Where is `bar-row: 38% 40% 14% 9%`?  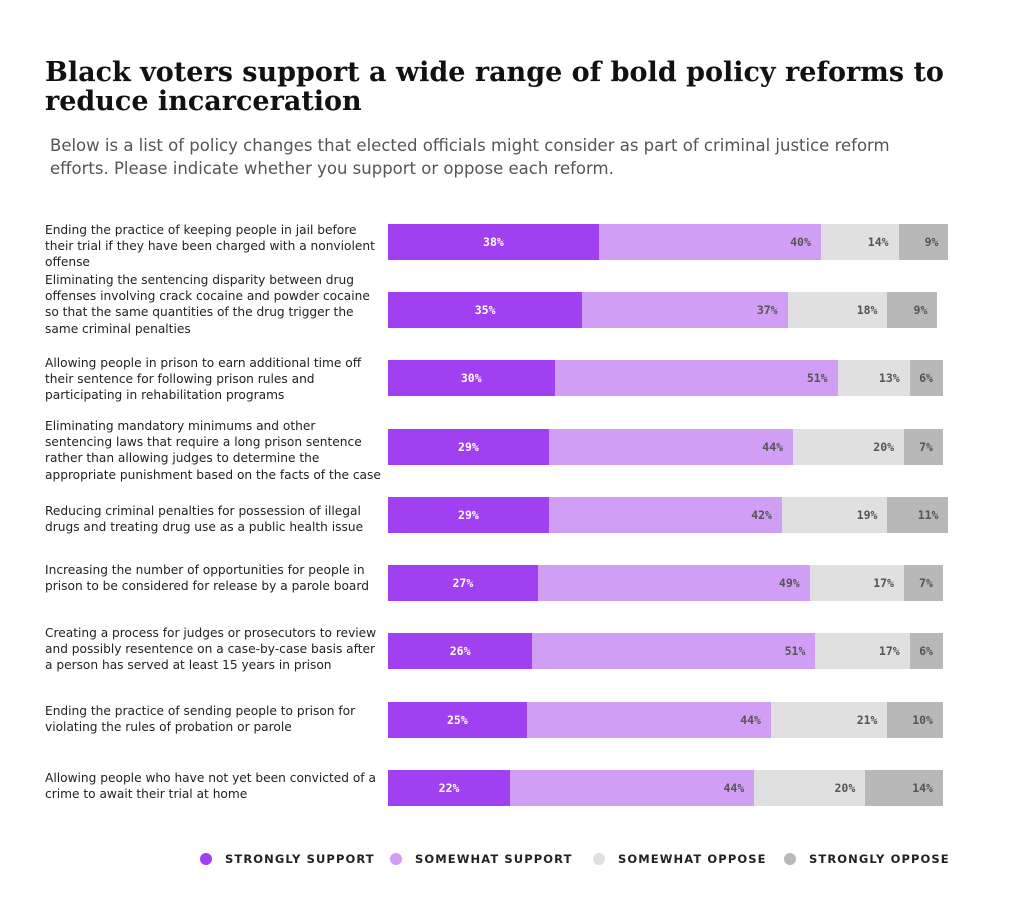 bar-row: 38% 40% 14% 9% is located at coordinates (668, 242).